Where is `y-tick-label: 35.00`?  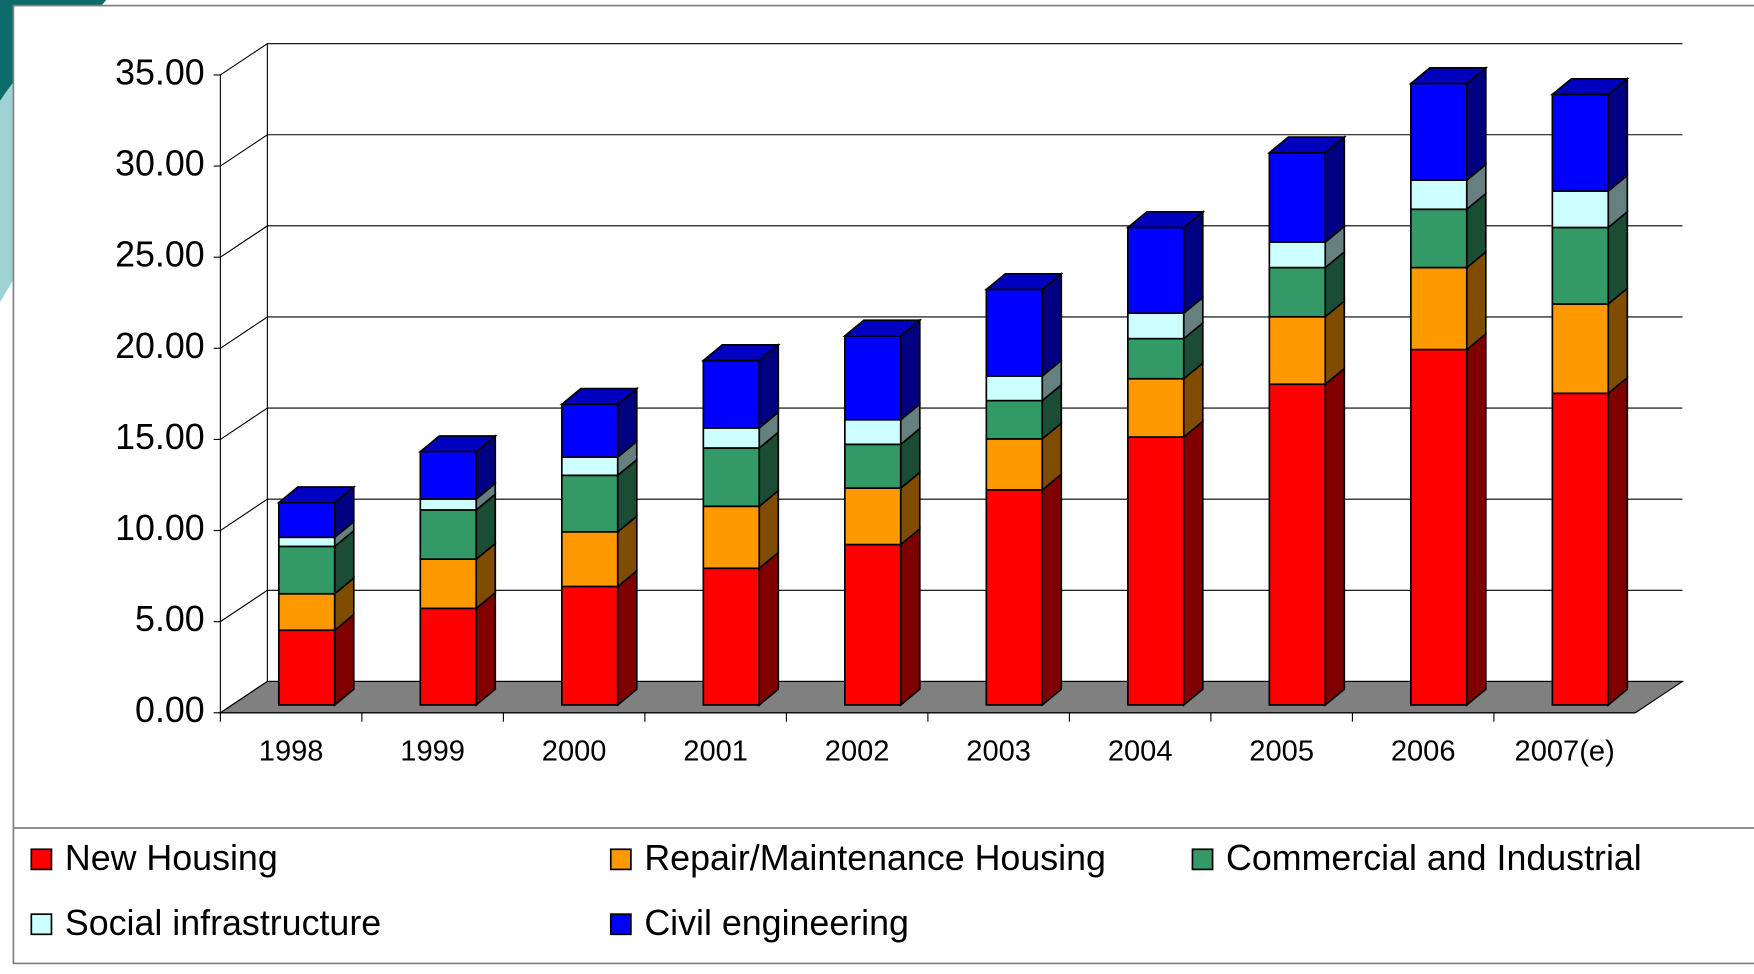 y-tick-label: 35.00 is located at coordinates (160, 72).